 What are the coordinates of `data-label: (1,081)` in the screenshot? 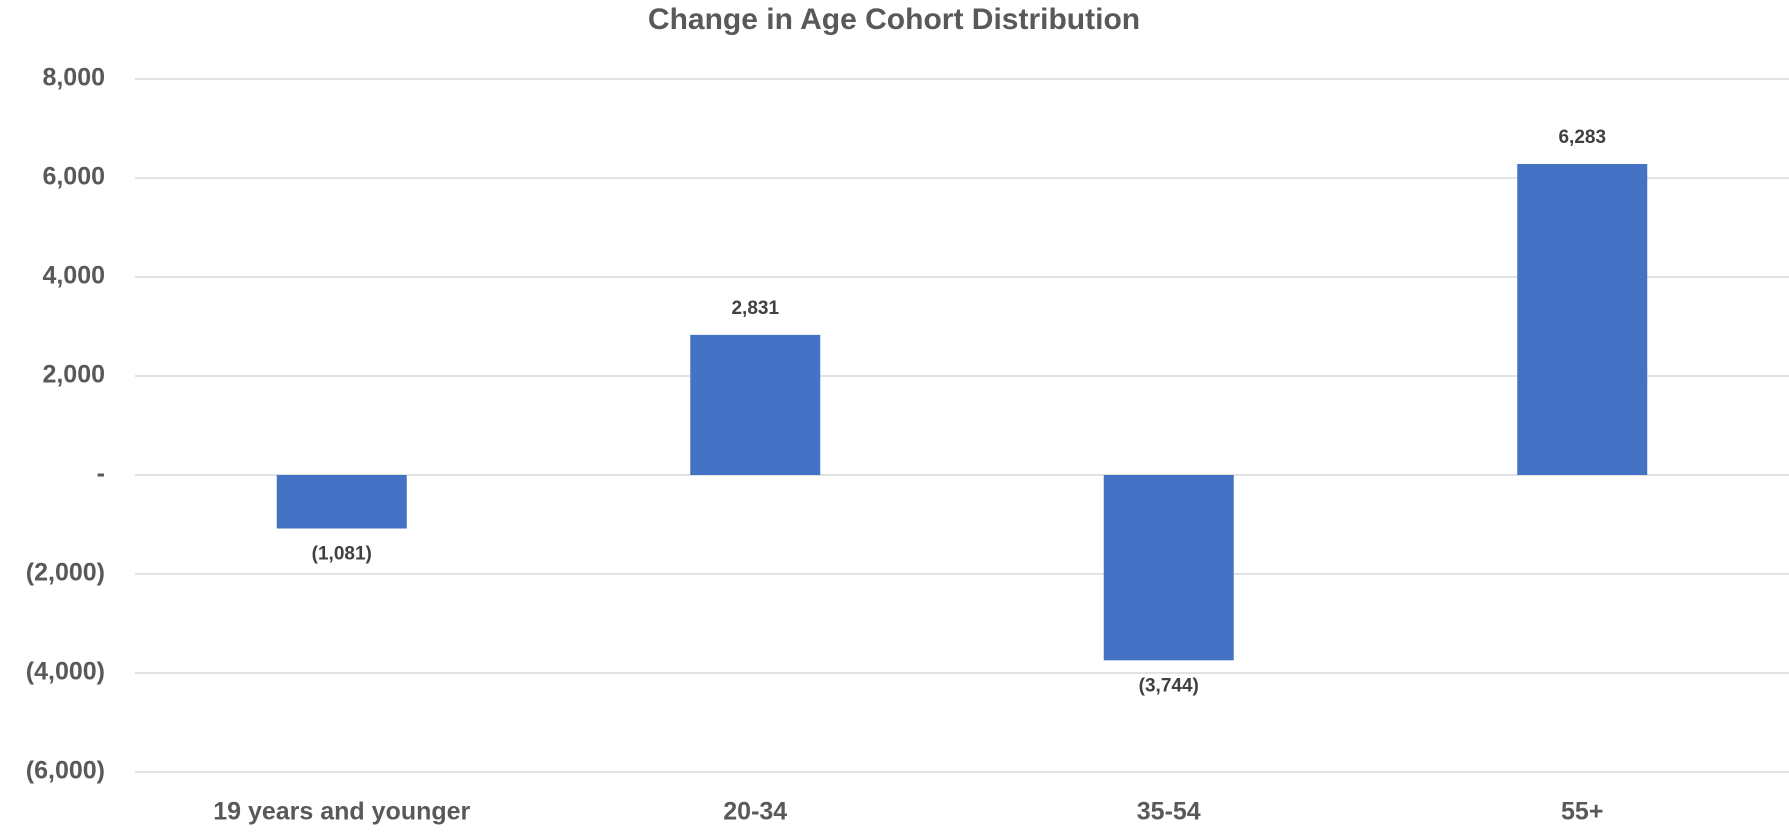 It's located at (342, 554).